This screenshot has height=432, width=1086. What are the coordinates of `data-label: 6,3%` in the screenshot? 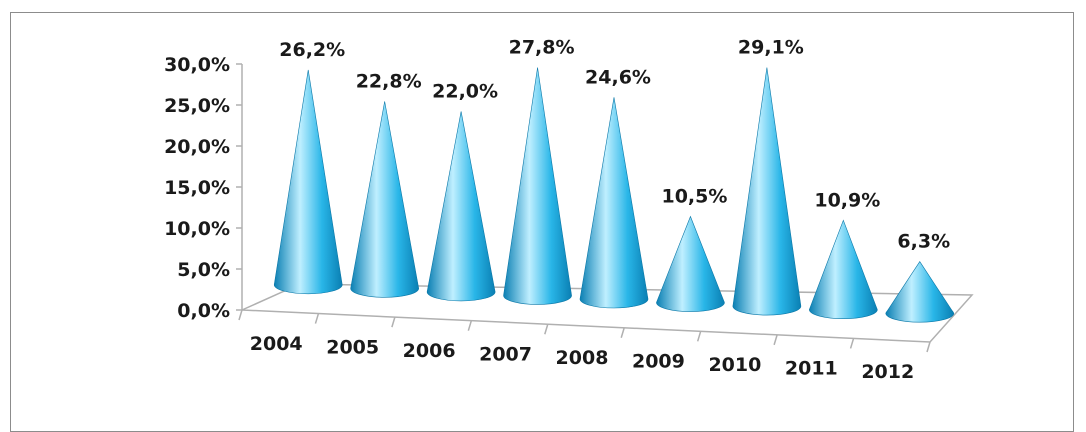 It's located at (923, 242).